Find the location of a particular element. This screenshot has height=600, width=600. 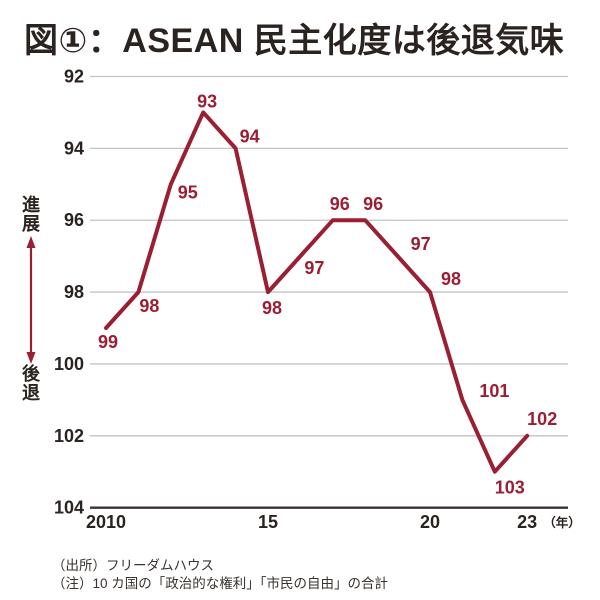

x-tick-label-2010: 2010 is located at coordinates (106, 522).